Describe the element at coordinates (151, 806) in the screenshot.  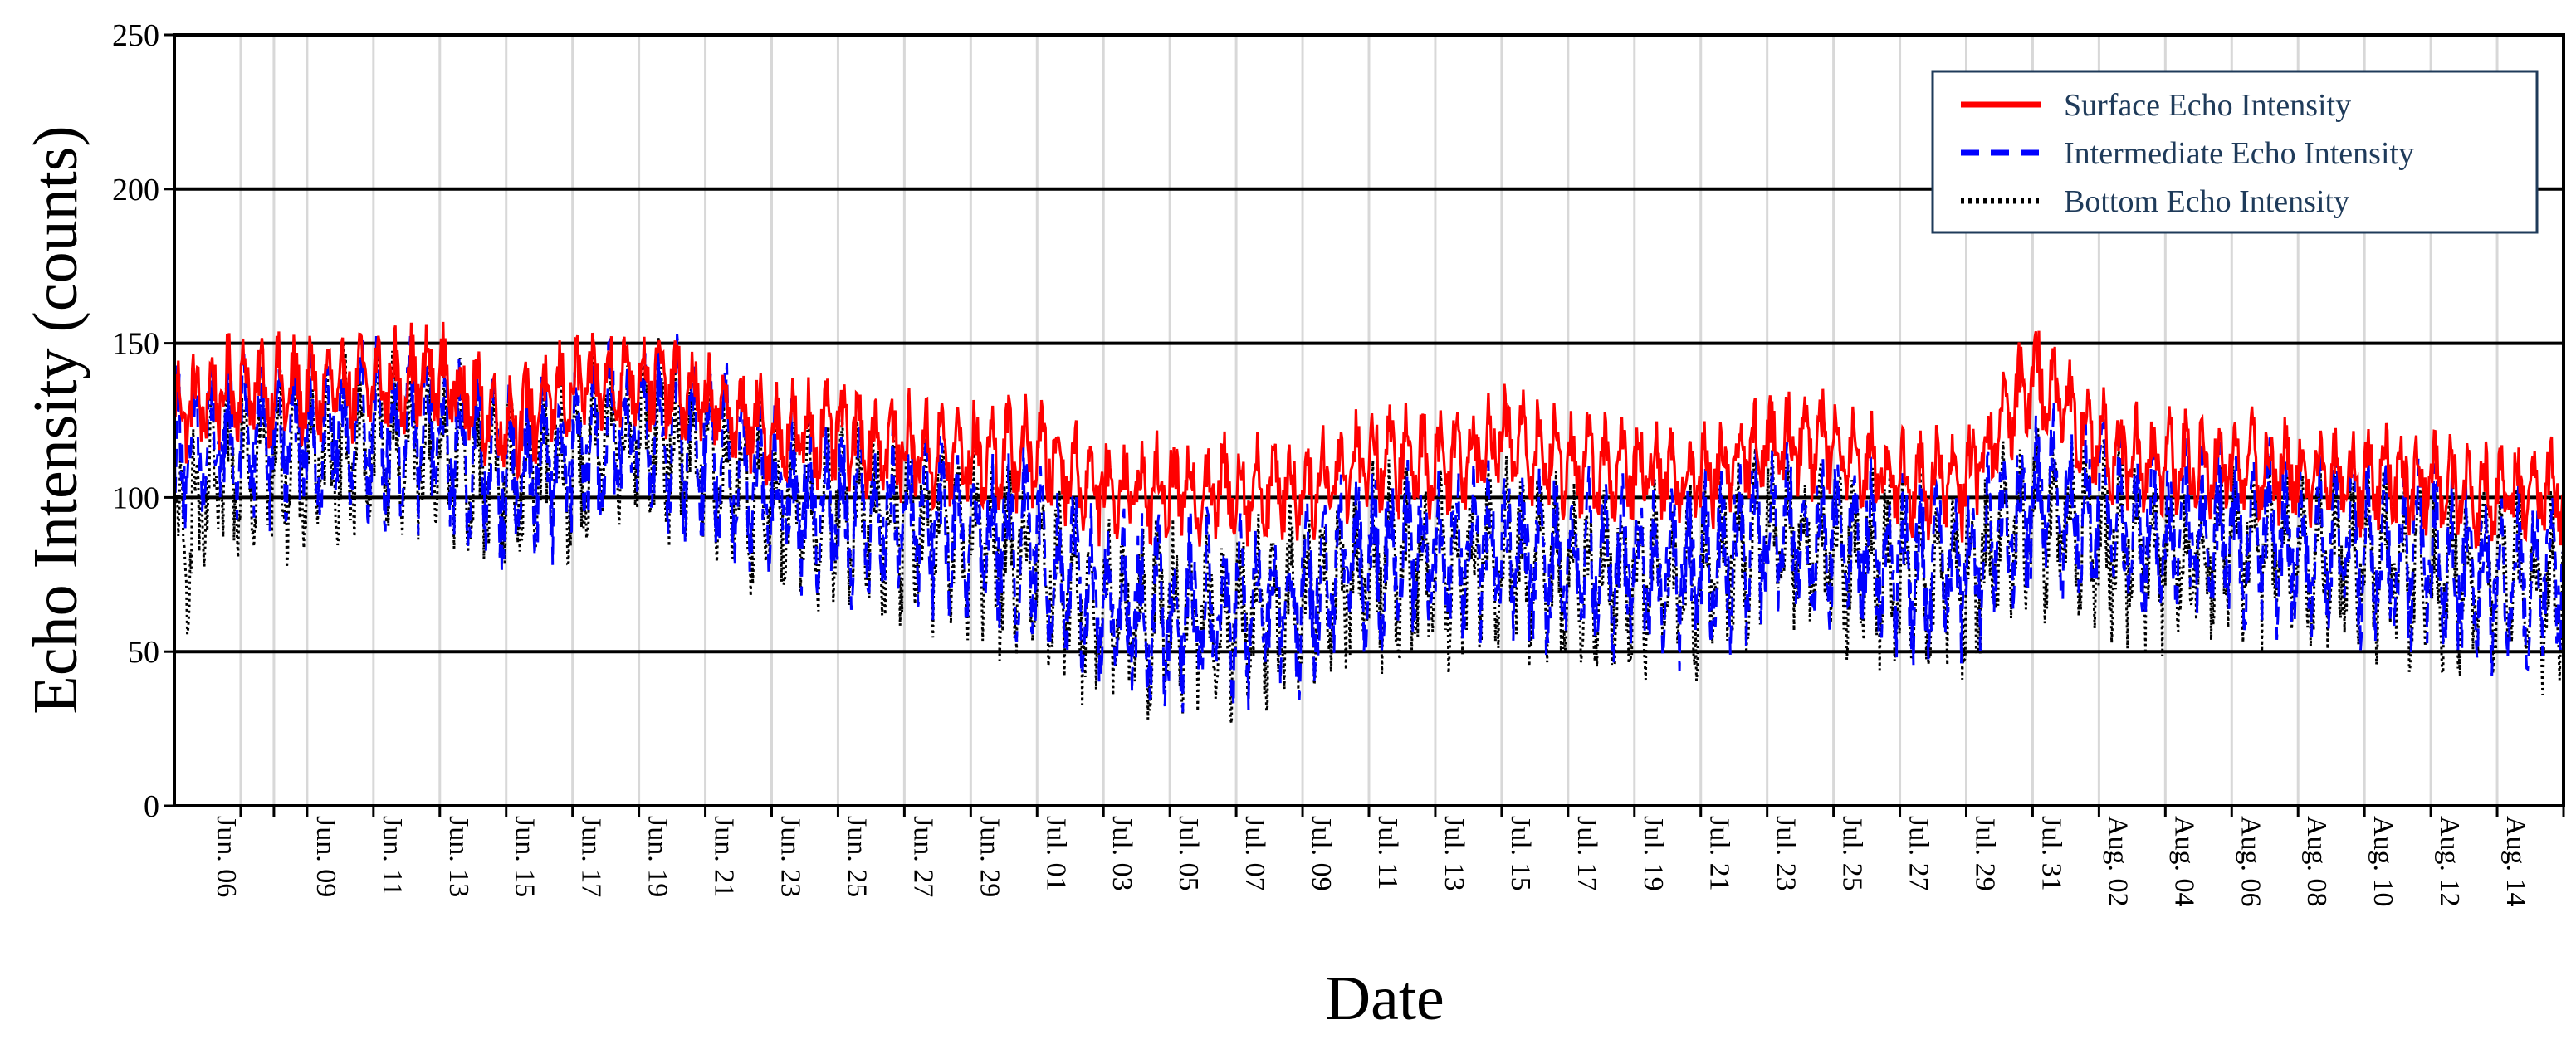
I see `y-tick-label: 0` at that location.